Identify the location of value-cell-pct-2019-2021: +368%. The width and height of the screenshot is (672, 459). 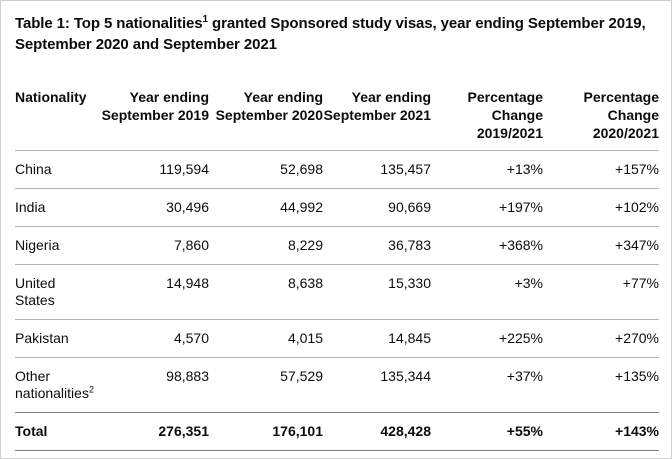
(487, 245).